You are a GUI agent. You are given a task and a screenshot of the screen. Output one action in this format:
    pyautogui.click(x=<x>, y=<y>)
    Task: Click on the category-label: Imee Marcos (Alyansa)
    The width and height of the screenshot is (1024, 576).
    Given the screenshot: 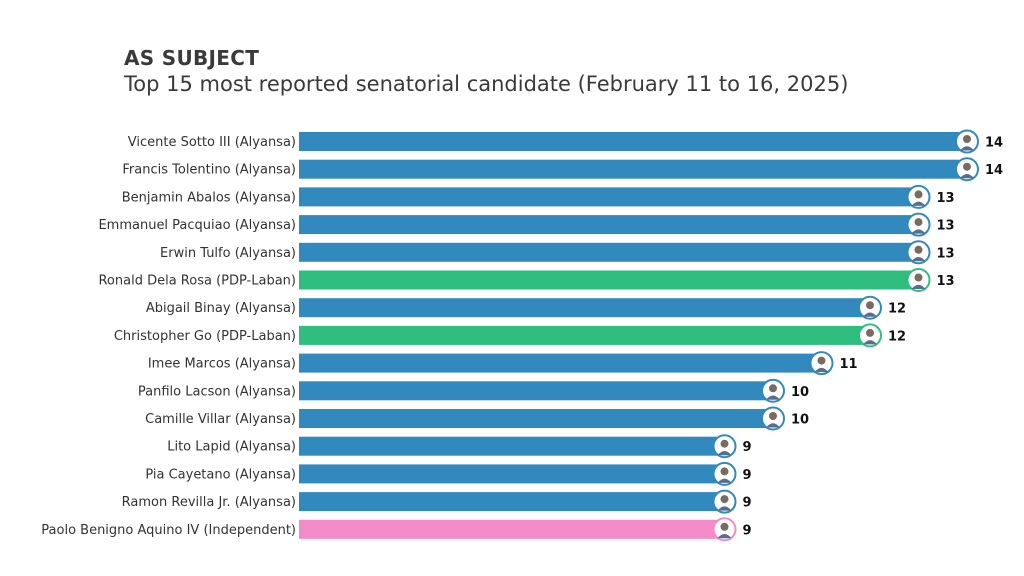 What is the action you would take?
    pyautogui.click(x=222, y=364)
    